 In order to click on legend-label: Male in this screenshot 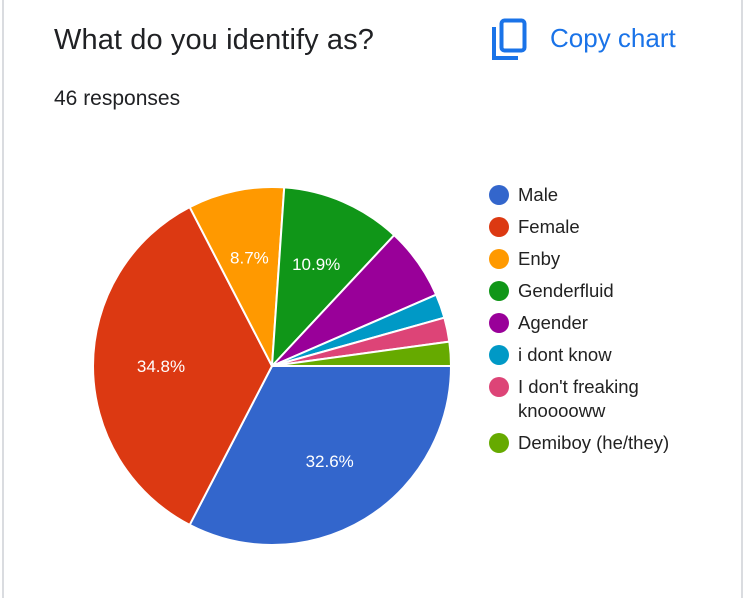, I will do `click(538, 194)`.